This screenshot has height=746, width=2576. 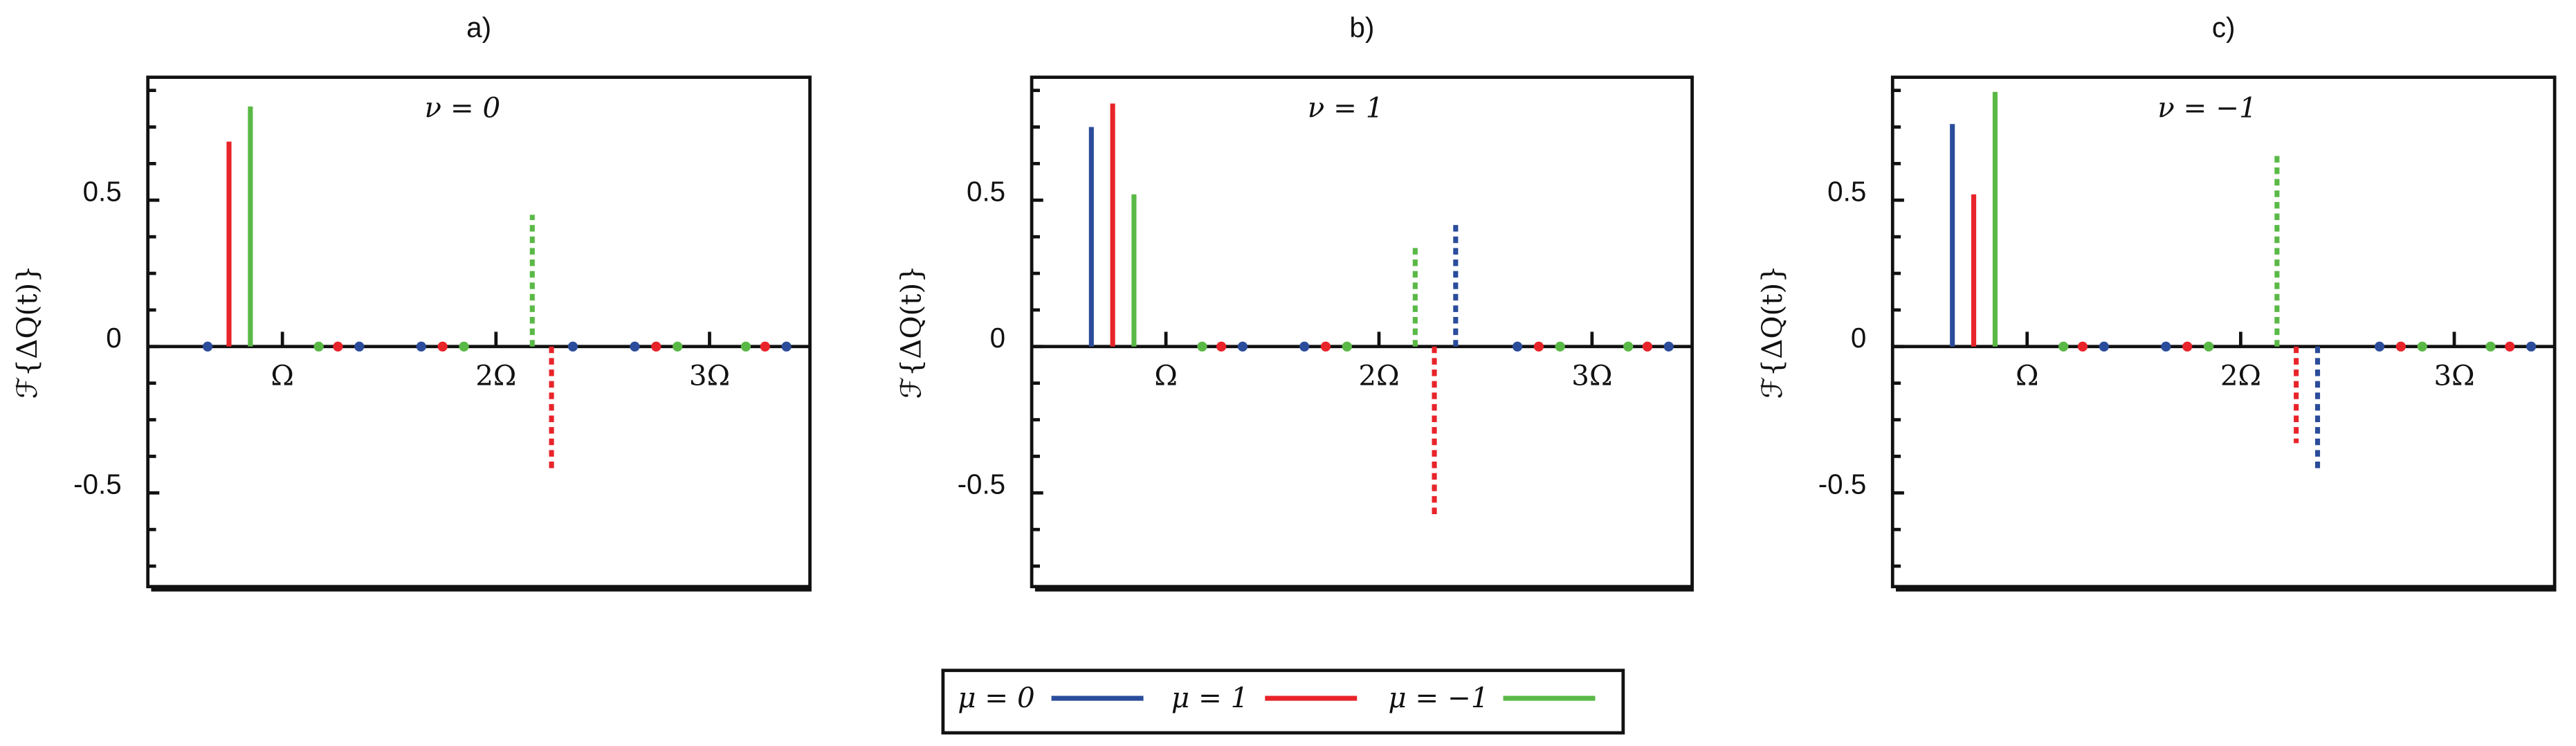 What do you see at coordinates (2207, 109) in the screenshot?
I see `annotation: ν = −1` at bounding box center [2207, 109].